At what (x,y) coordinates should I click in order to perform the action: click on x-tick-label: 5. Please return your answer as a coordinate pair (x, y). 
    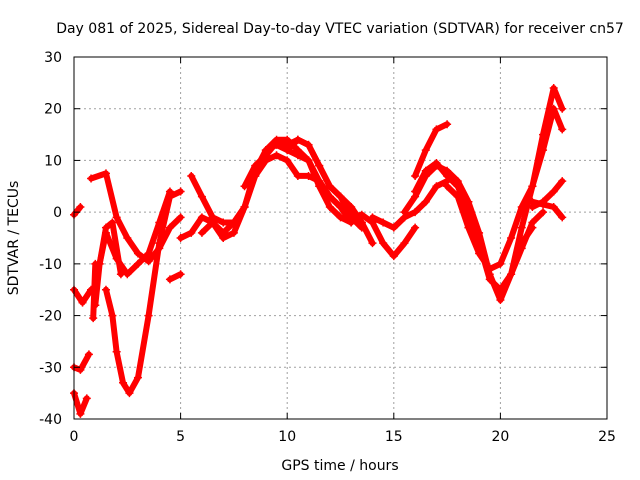
    Looking at the image, I should click on (180, 437).